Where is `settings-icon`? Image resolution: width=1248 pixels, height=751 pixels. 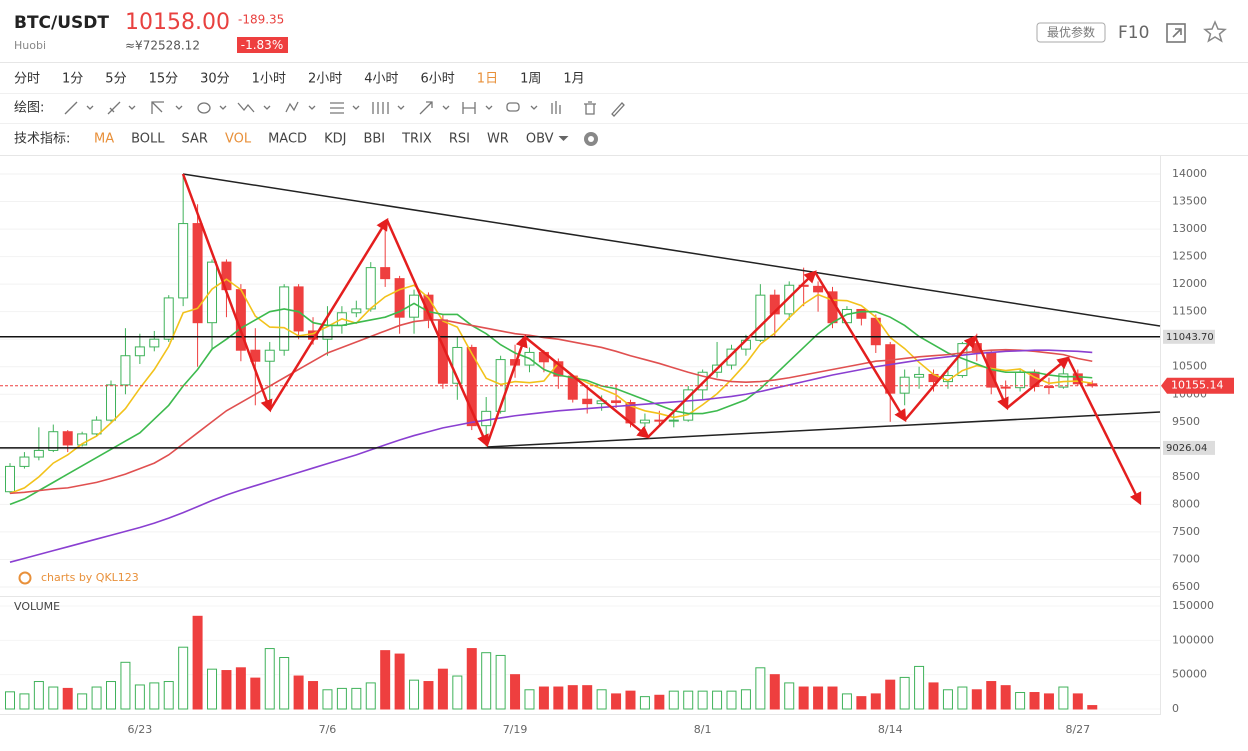
settings-icon is located at coordinates (591, 139).